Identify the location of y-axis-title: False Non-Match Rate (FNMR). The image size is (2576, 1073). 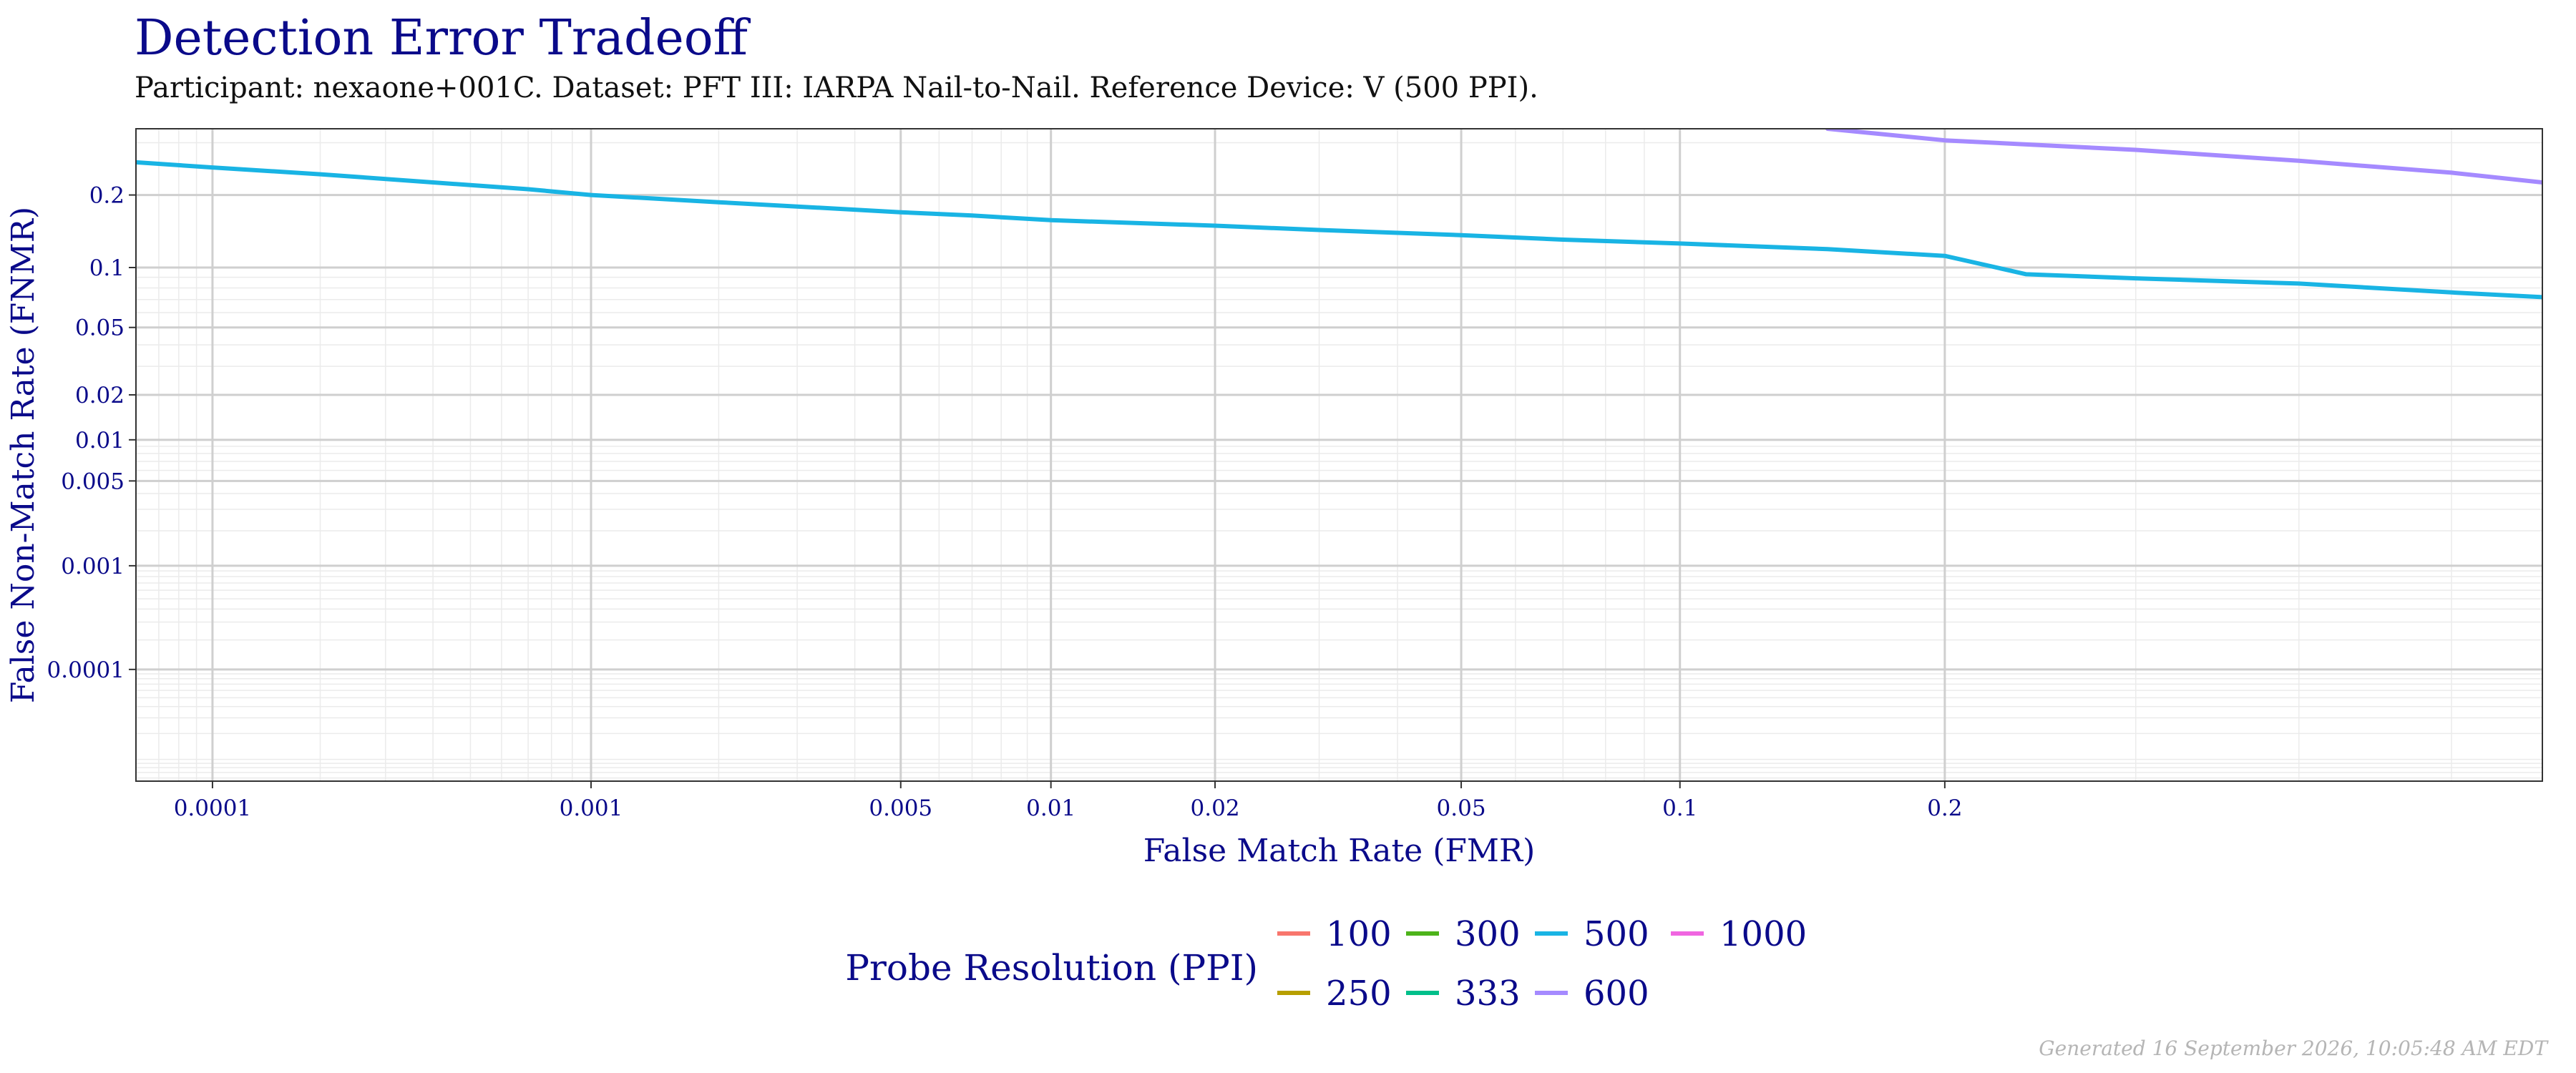
(23, 455).